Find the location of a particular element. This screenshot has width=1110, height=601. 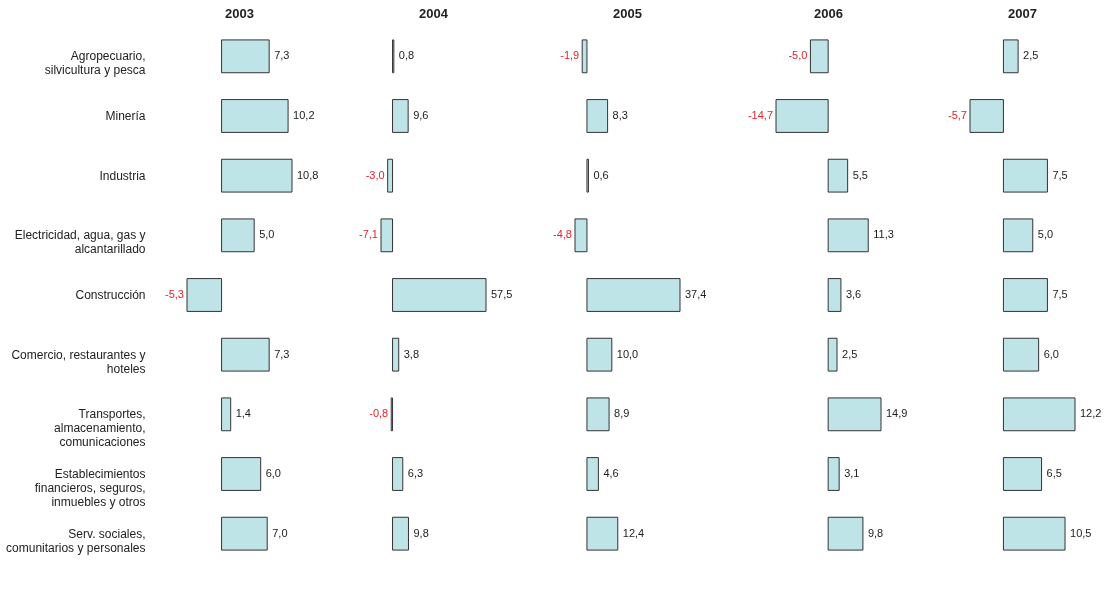

data-label: 57,5 is located at coordinates (502, 294).